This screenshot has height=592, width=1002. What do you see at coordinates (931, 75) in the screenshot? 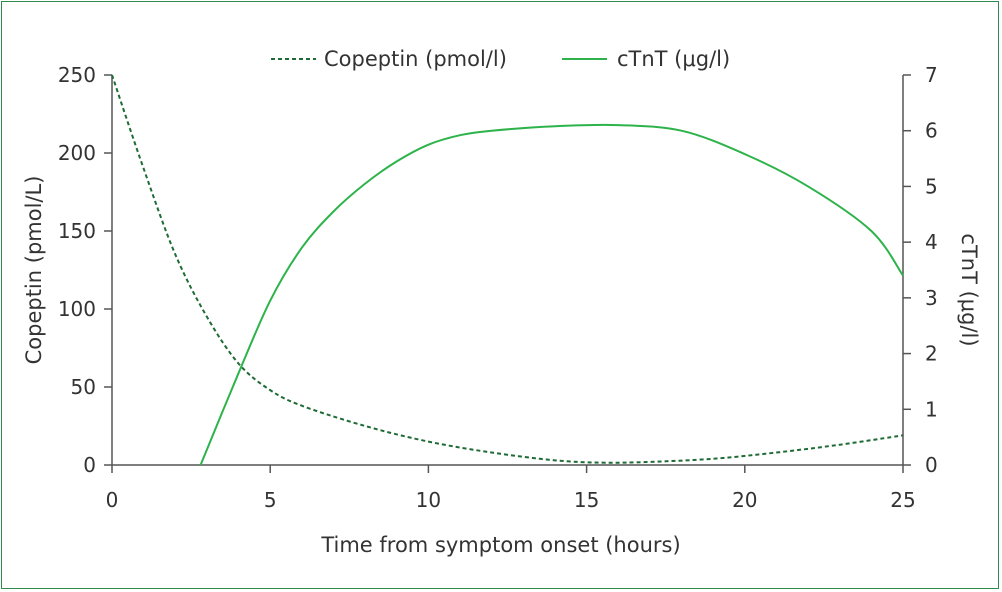
I see `y-right-tick-label: 7` at bounding box center [931, 75].